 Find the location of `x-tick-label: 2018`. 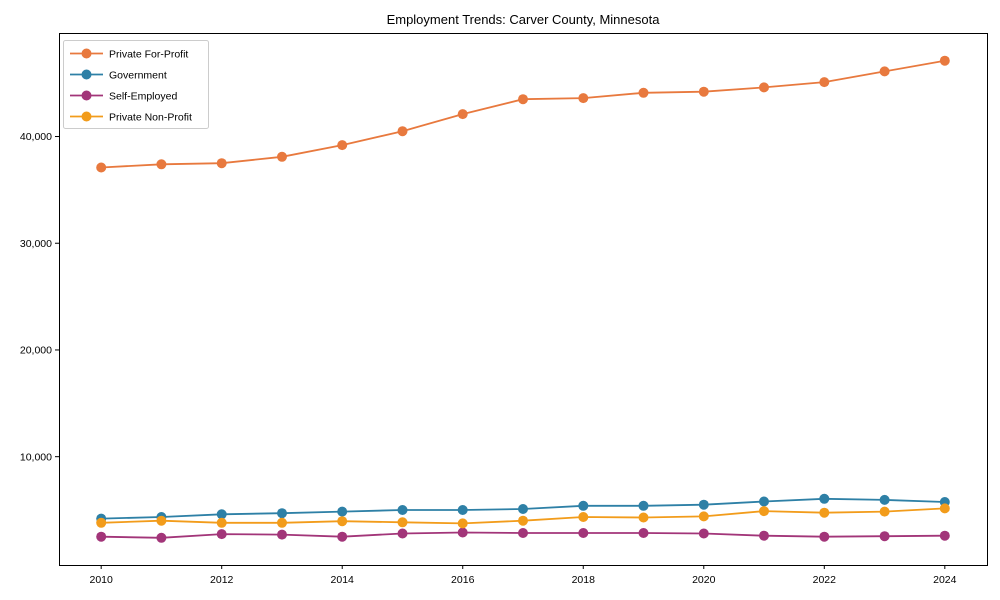

x-tick-label: 2018 is located at coordinates (584, 580).